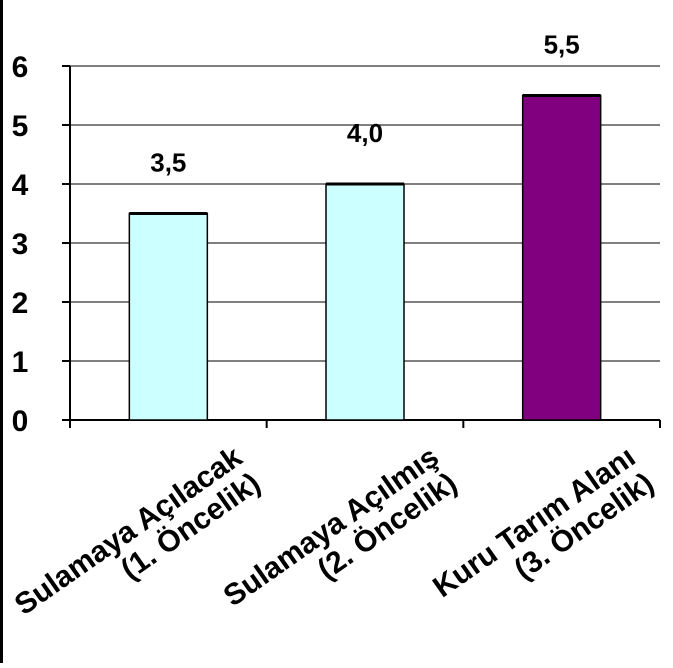 Image resolution: width=673 pixels, height=668 pixels. Describe the element at coordinates (20, 362) in the screenshot. I see `y-tick-label-1: 1` at that location.